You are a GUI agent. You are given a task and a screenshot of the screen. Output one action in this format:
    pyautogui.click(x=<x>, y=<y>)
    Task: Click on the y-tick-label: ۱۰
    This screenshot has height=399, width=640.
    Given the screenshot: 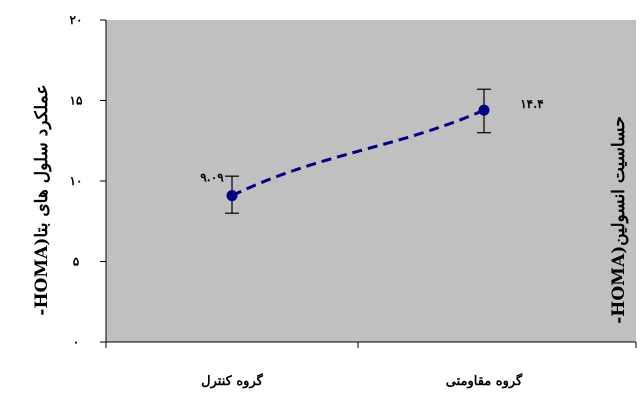 What is the action you would take?
    pyautogui.click(x=76, y=181)
    